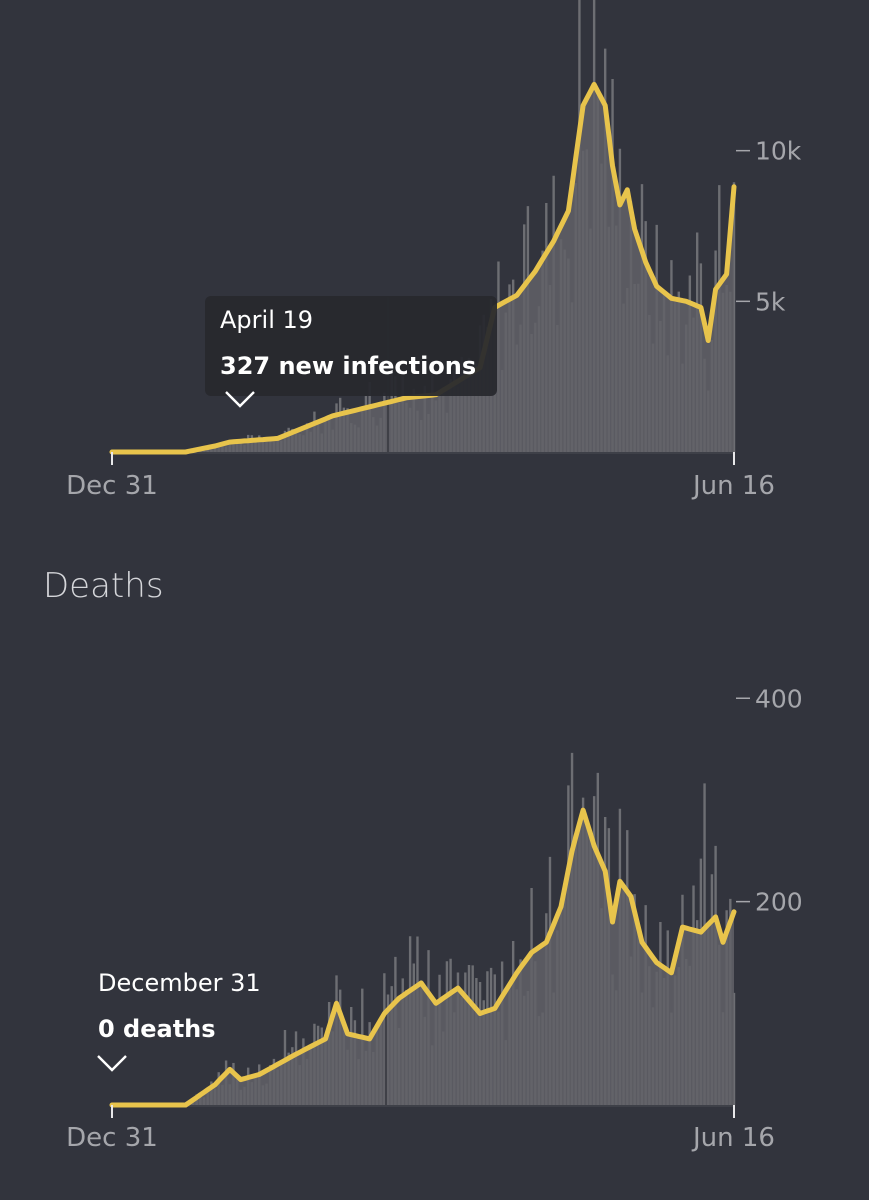 The height and width of the screenshot is (1200, 869). What do you see at coordinates (733, 486) in the screenshot?
I see `infections-x-end-label: Jun 16` at bounding box center [733, 486].